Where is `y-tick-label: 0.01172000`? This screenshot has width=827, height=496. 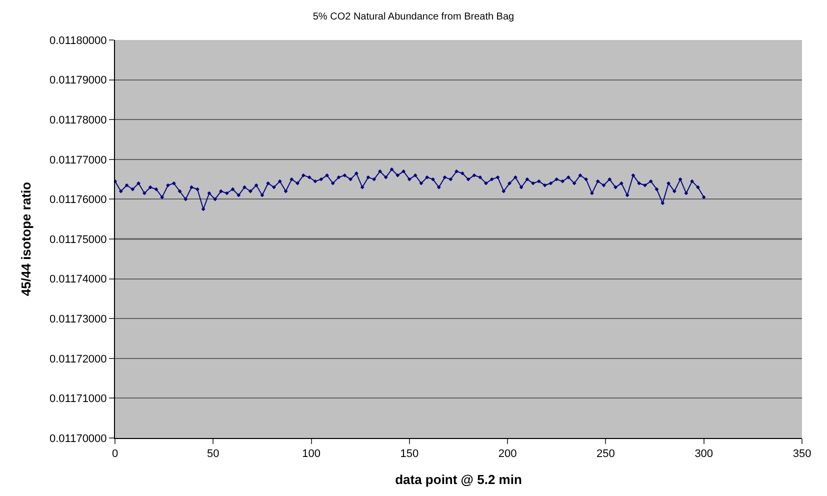 y-tick-label: 0.01172000 is located at coordinates (78, 359).